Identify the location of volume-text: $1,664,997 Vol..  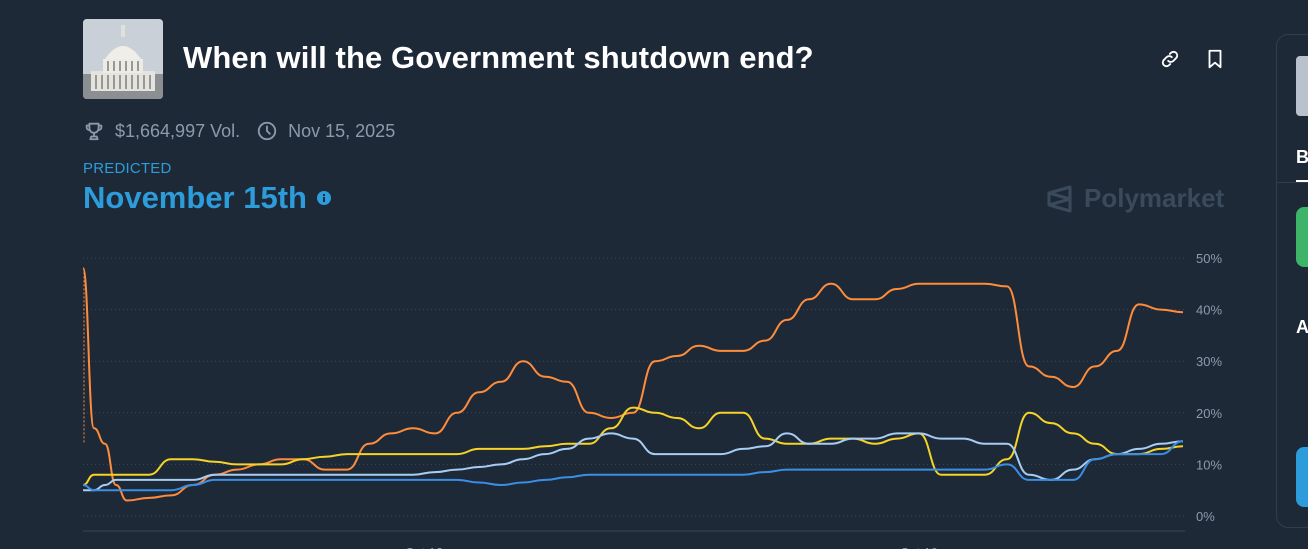
(178, 130).